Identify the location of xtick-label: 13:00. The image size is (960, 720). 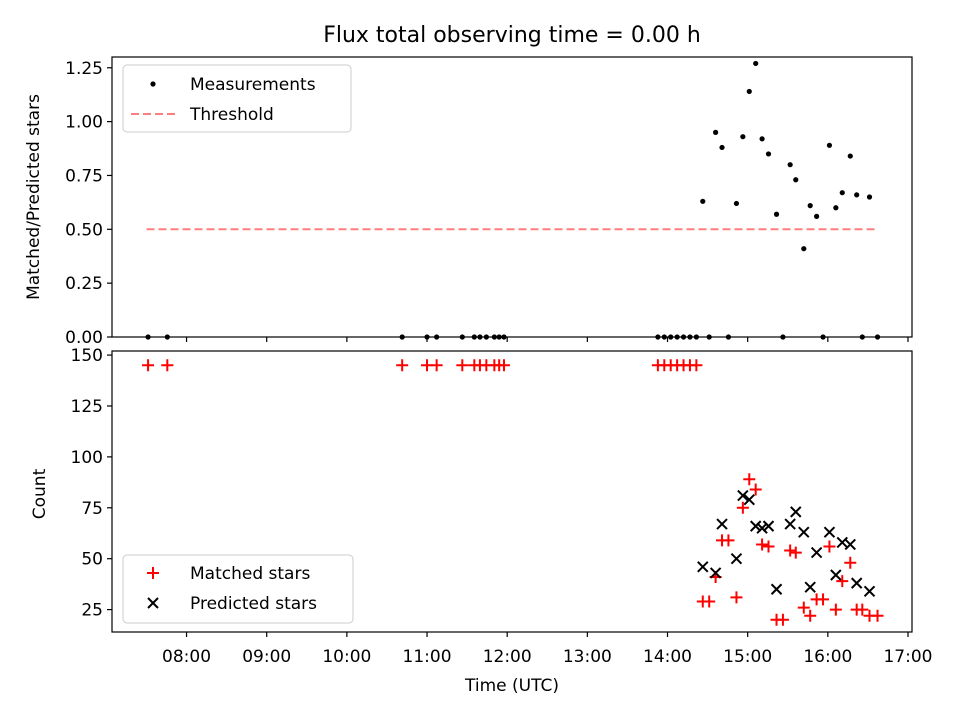
(587, 657).